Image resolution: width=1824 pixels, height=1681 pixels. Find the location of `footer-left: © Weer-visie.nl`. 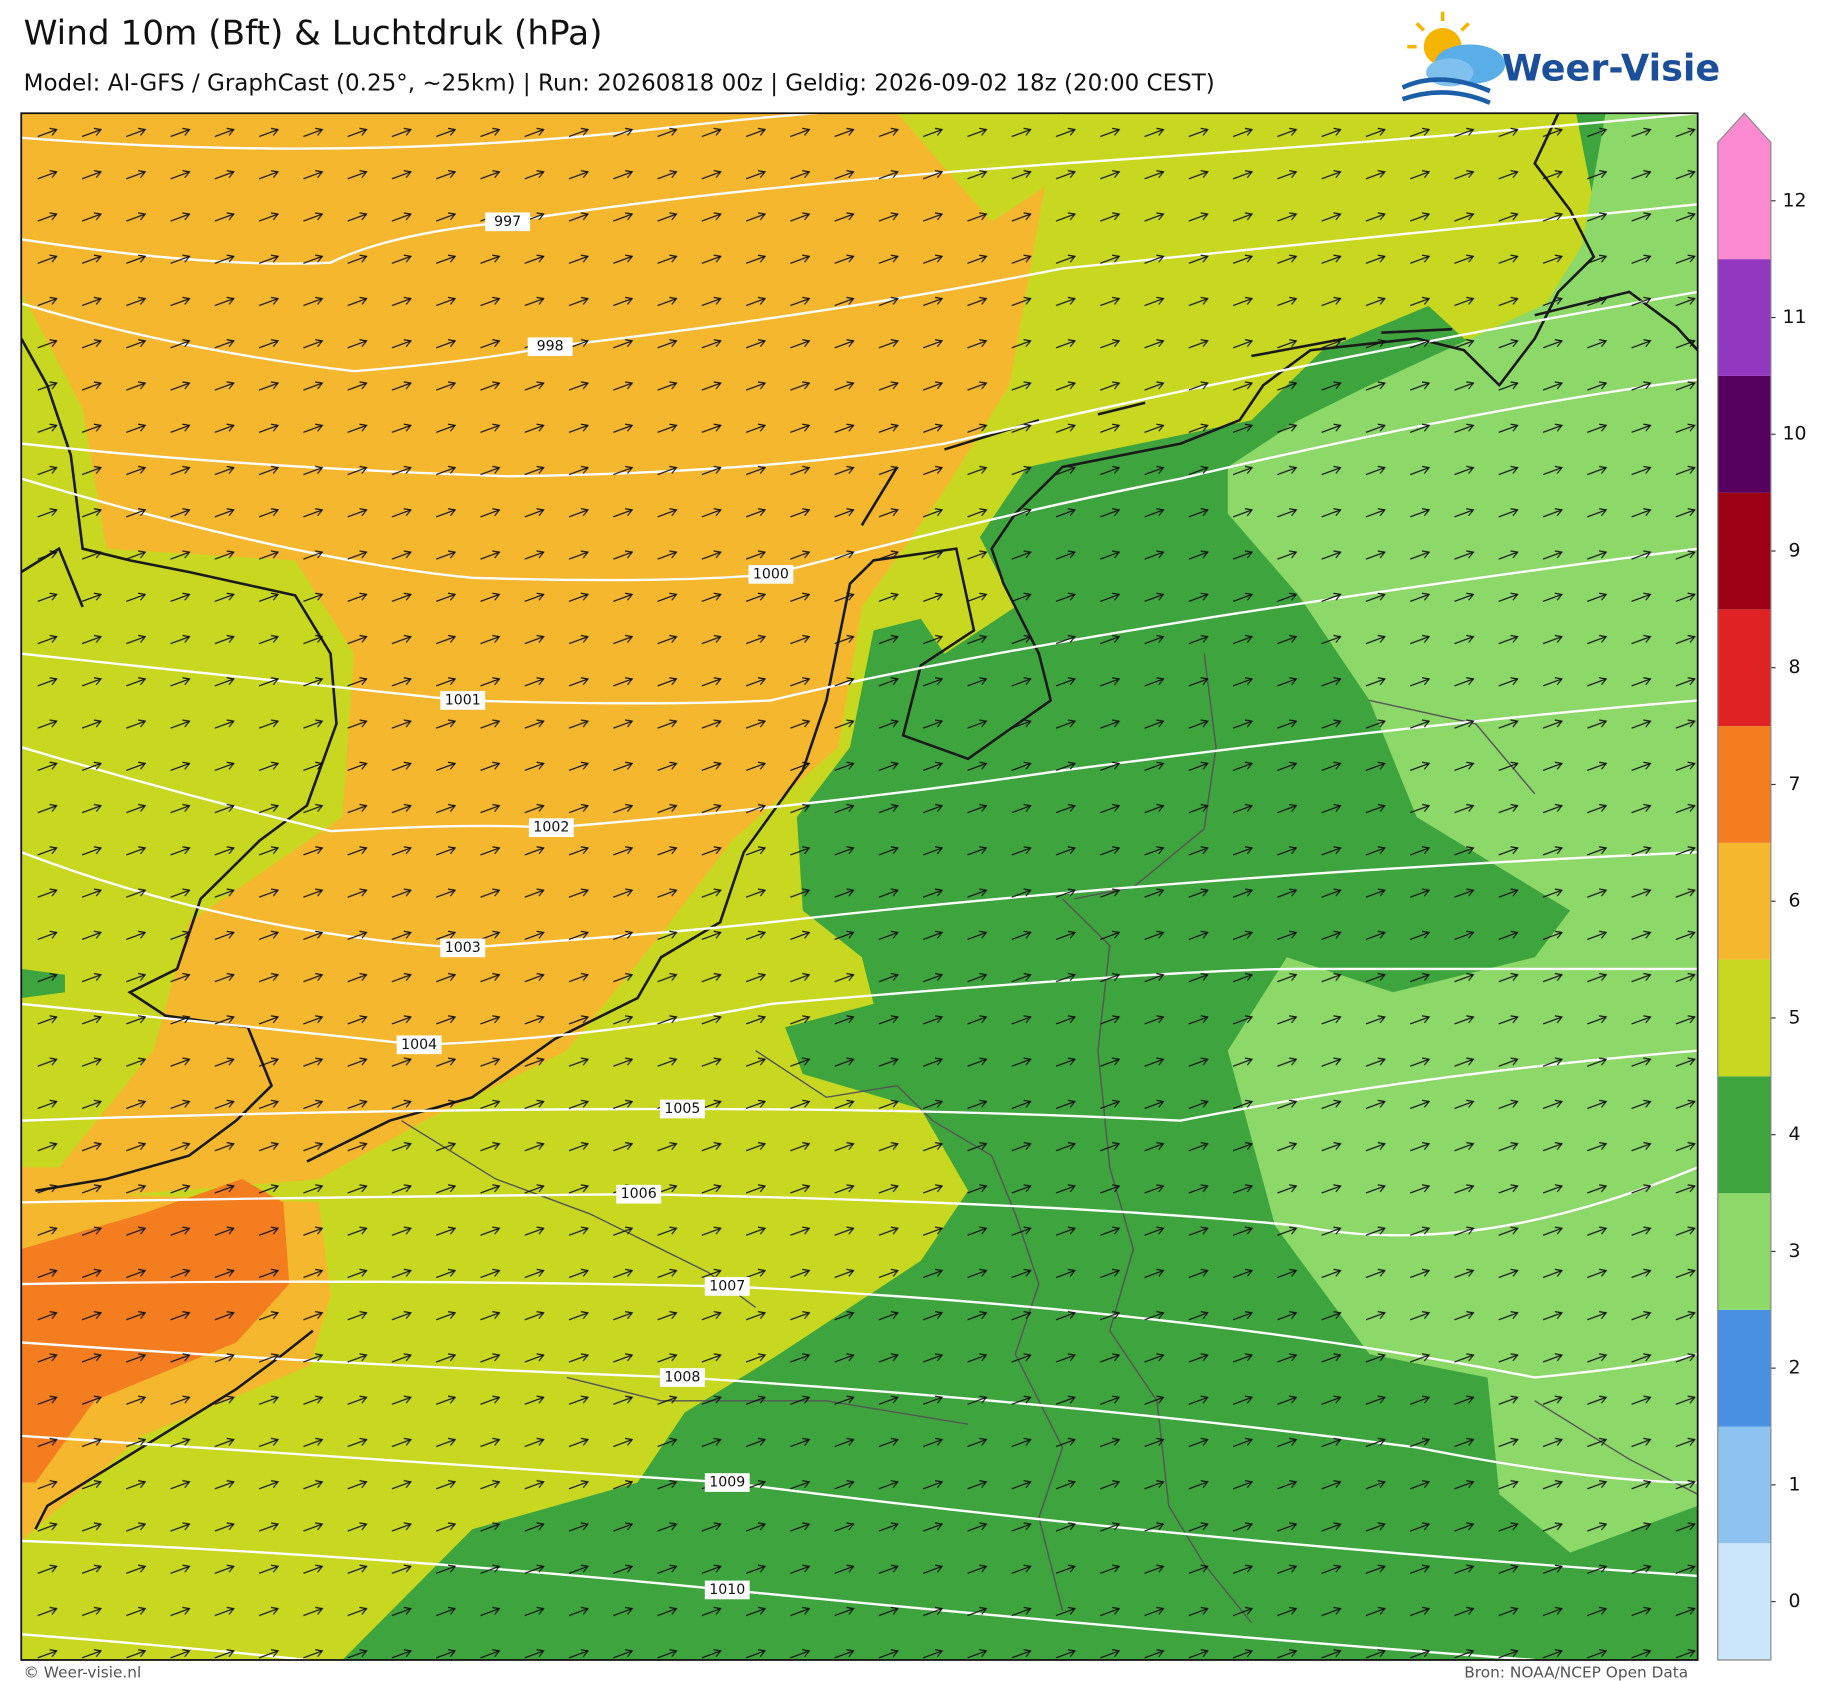

footer-left: © Weer-visie.nl is located at coordinates (83, 1672).